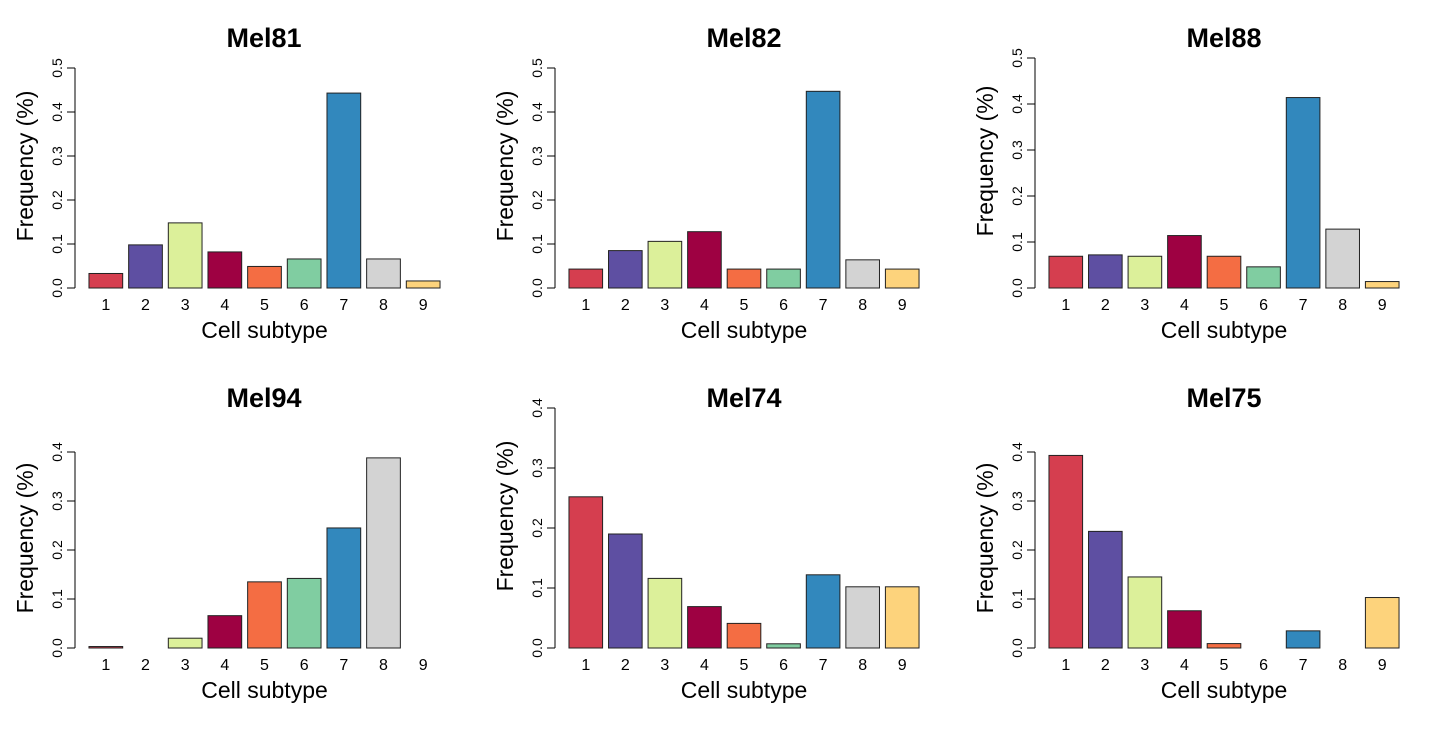 The image size is (1440, 756). I want to click on chart-title: Mel88, so click(1223, 38).